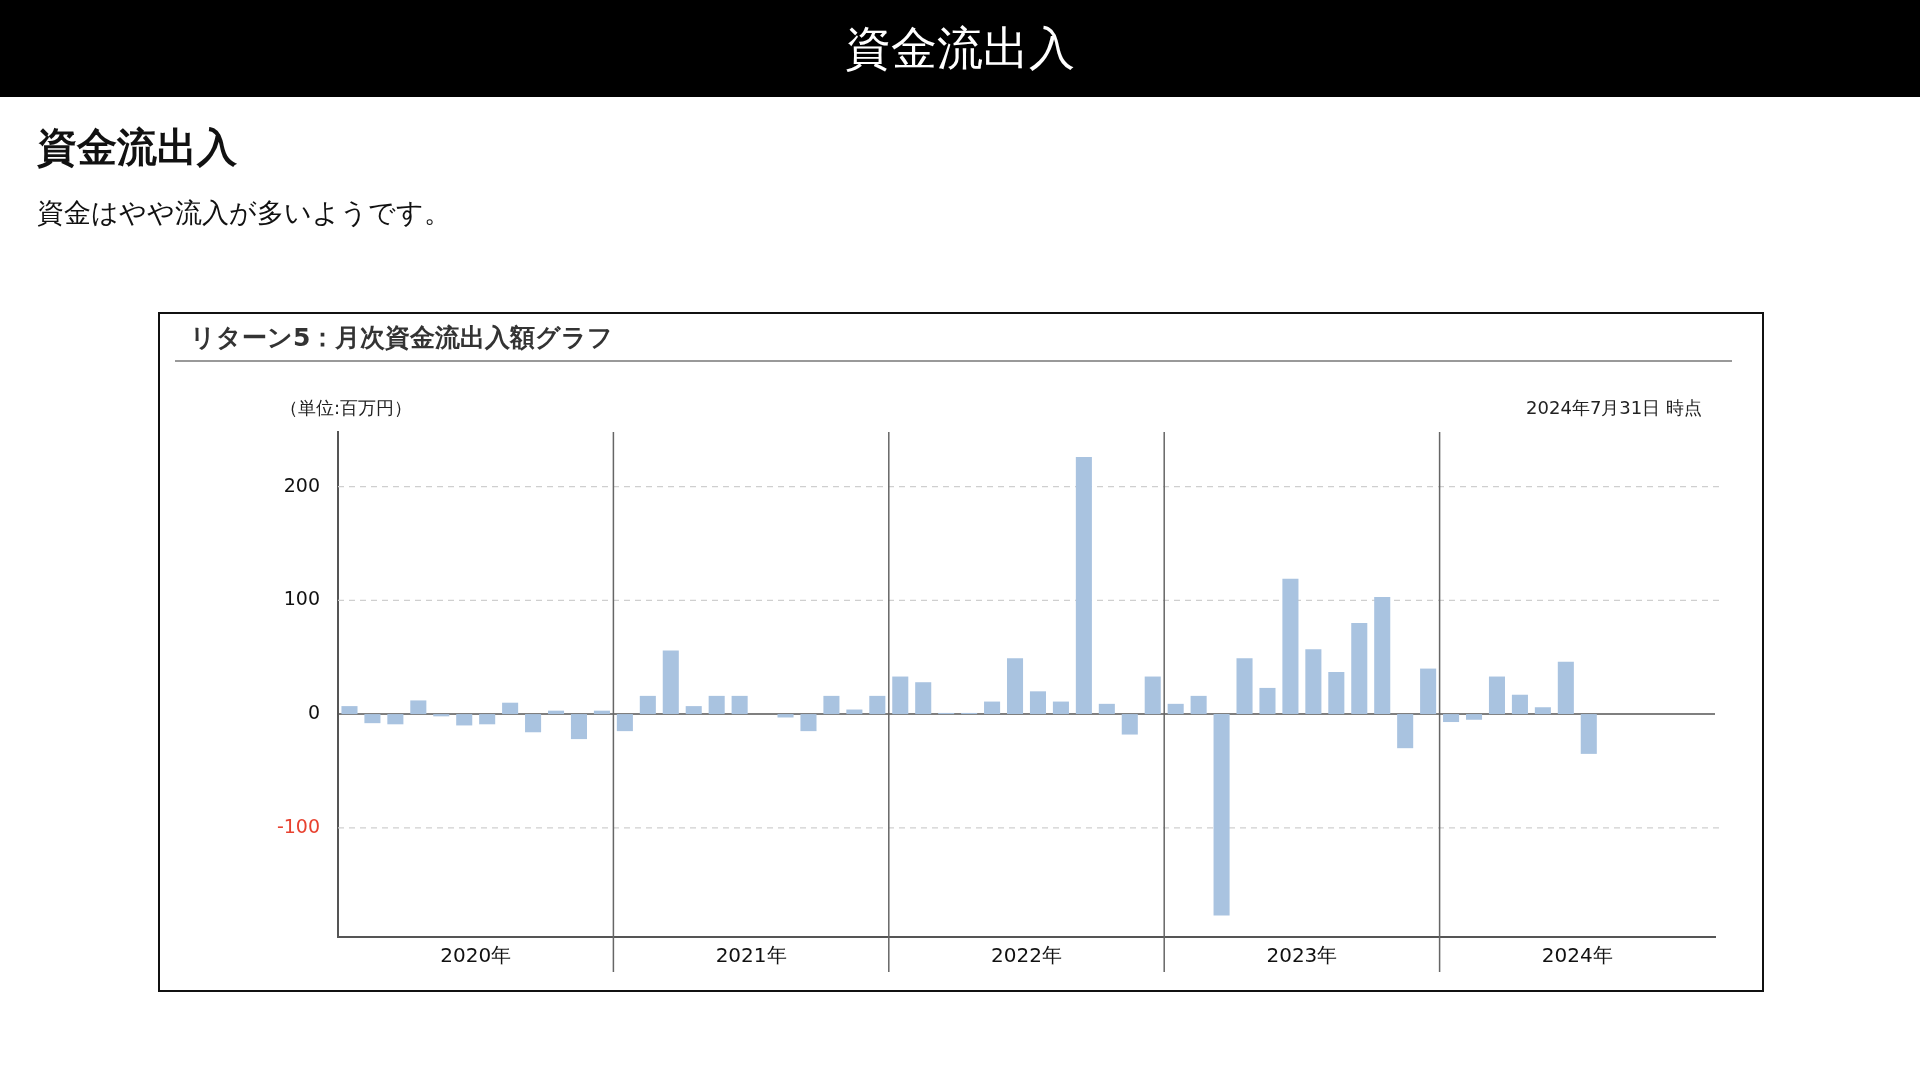 The width and height of the screenshot is (1920, 1080). What do you see at coordinates (301, 598) in the screenshot?
I see `y-tick-label: 100` at bounding box center [301, 598].